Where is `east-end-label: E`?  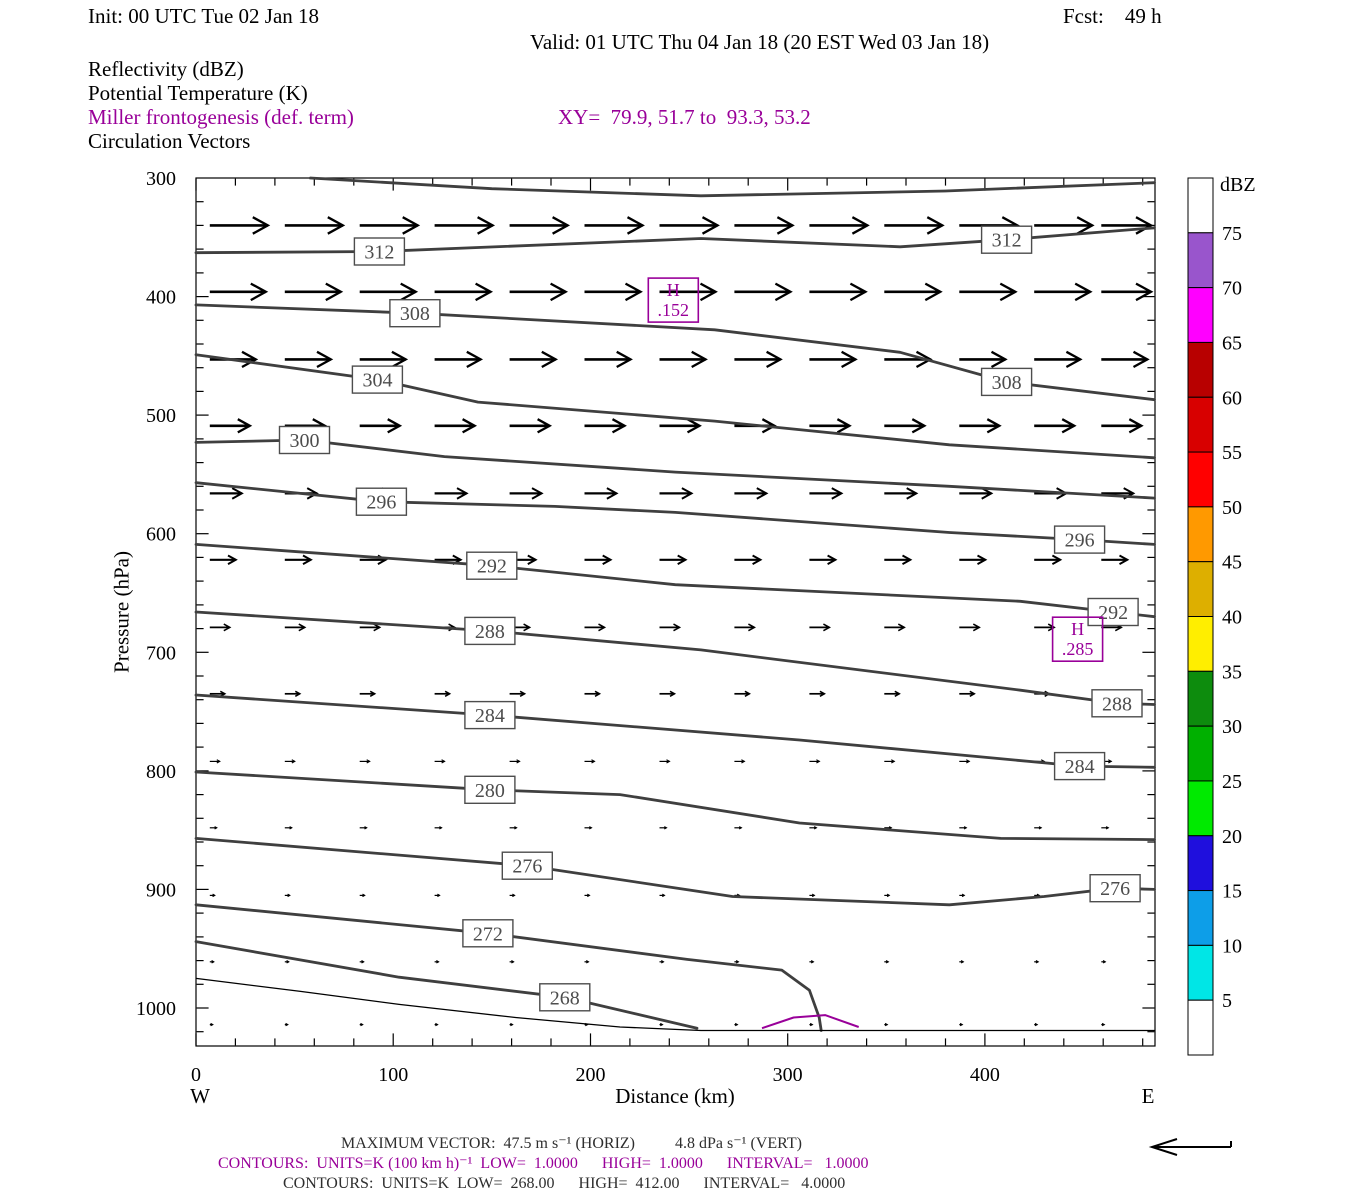
east-end-label: E is located at coordinates (1148, 1096).